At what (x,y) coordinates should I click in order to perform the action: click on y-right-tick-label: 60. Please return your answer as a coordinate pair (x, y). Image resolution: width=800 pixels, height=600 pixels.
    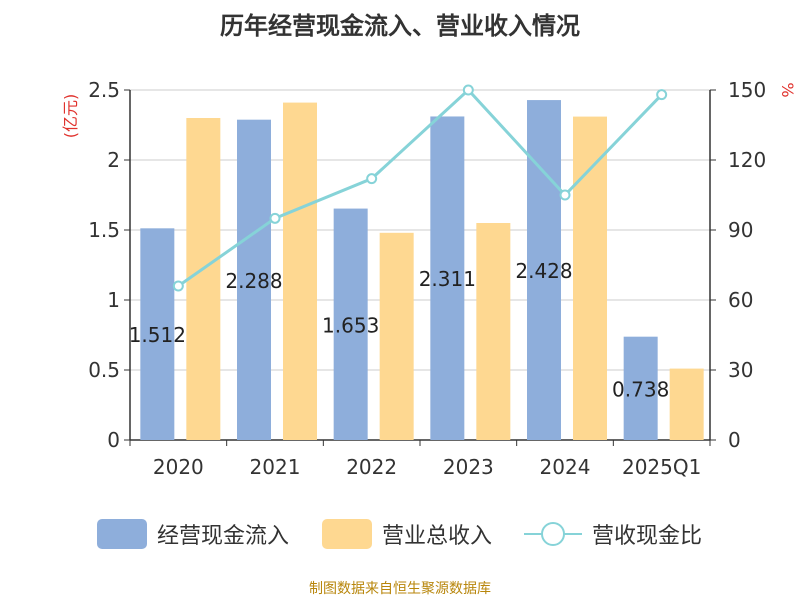
    Looking at the image, I should click on (740, 300).